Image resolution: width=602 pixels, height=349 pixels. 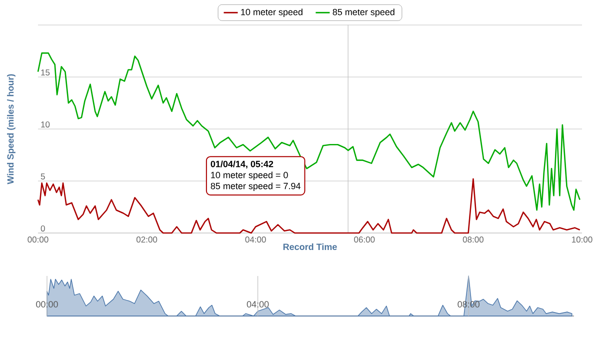 What do you see at coordinates (473, 239) in the screenshot?
I see `x-tick-label: 08:00` at bounding box center [473, 239].